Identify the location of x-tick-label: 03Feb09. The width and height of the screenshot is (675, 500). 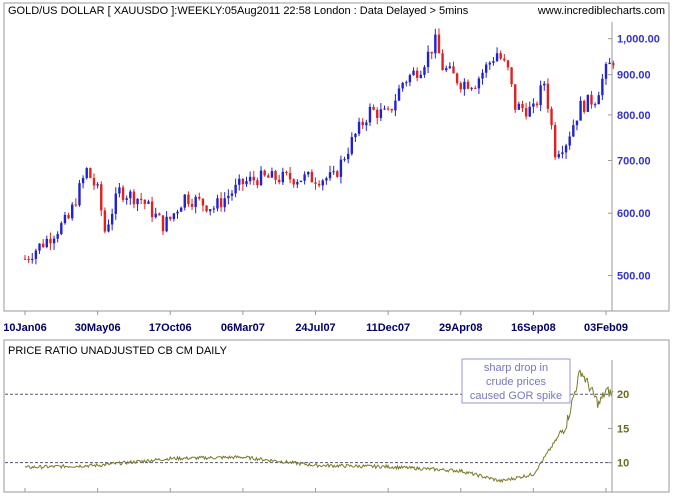
(606, 328).